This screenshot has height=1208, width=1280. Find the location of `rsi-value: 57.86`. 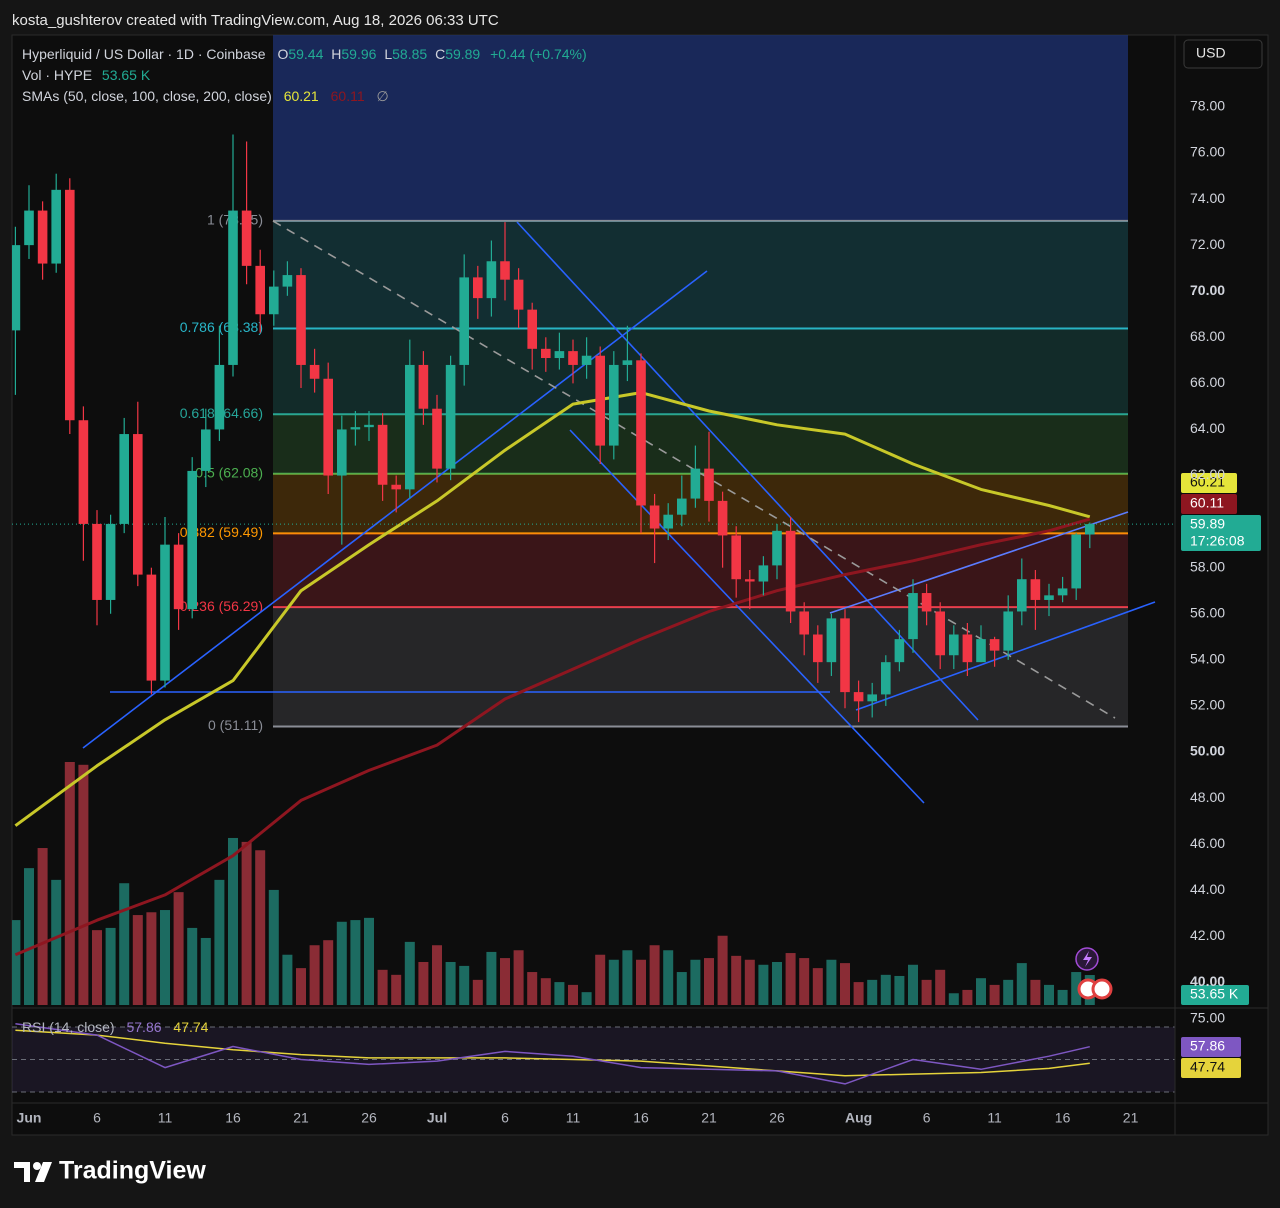

rsi-value: 57.86 is located at coordinates (143, 1027).